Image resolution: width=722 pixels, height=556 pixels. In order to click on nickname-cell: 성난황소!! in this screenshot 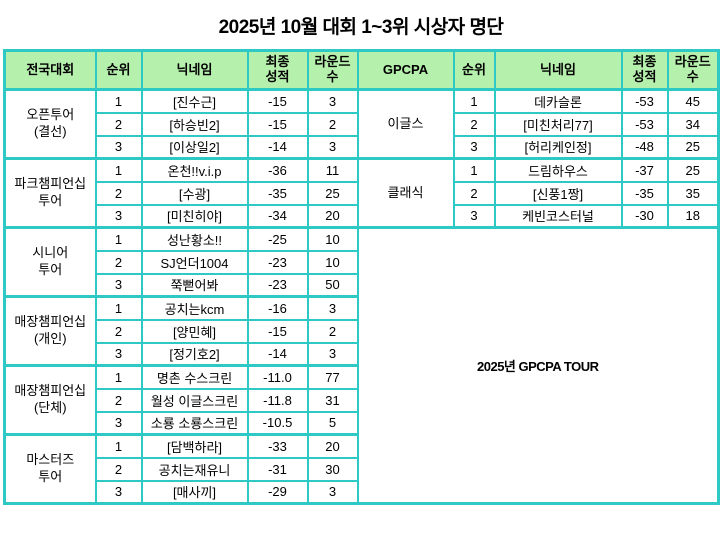, I will do `click(194, 239)`.